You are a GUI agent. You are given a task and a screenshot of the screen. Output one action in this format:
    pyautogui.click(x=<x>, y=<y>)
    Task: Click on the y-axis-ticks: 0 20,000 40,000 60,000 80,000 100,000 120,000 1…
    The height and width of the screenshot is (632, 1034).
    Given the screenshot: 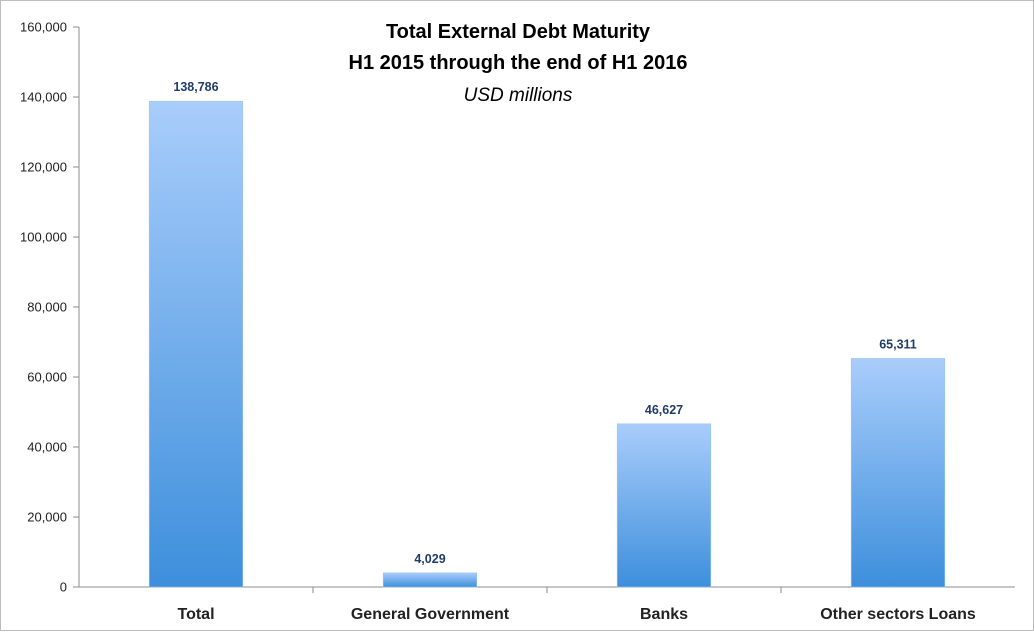 What is the action you would take?
    pyautogui.click(x=49, y=307)
    